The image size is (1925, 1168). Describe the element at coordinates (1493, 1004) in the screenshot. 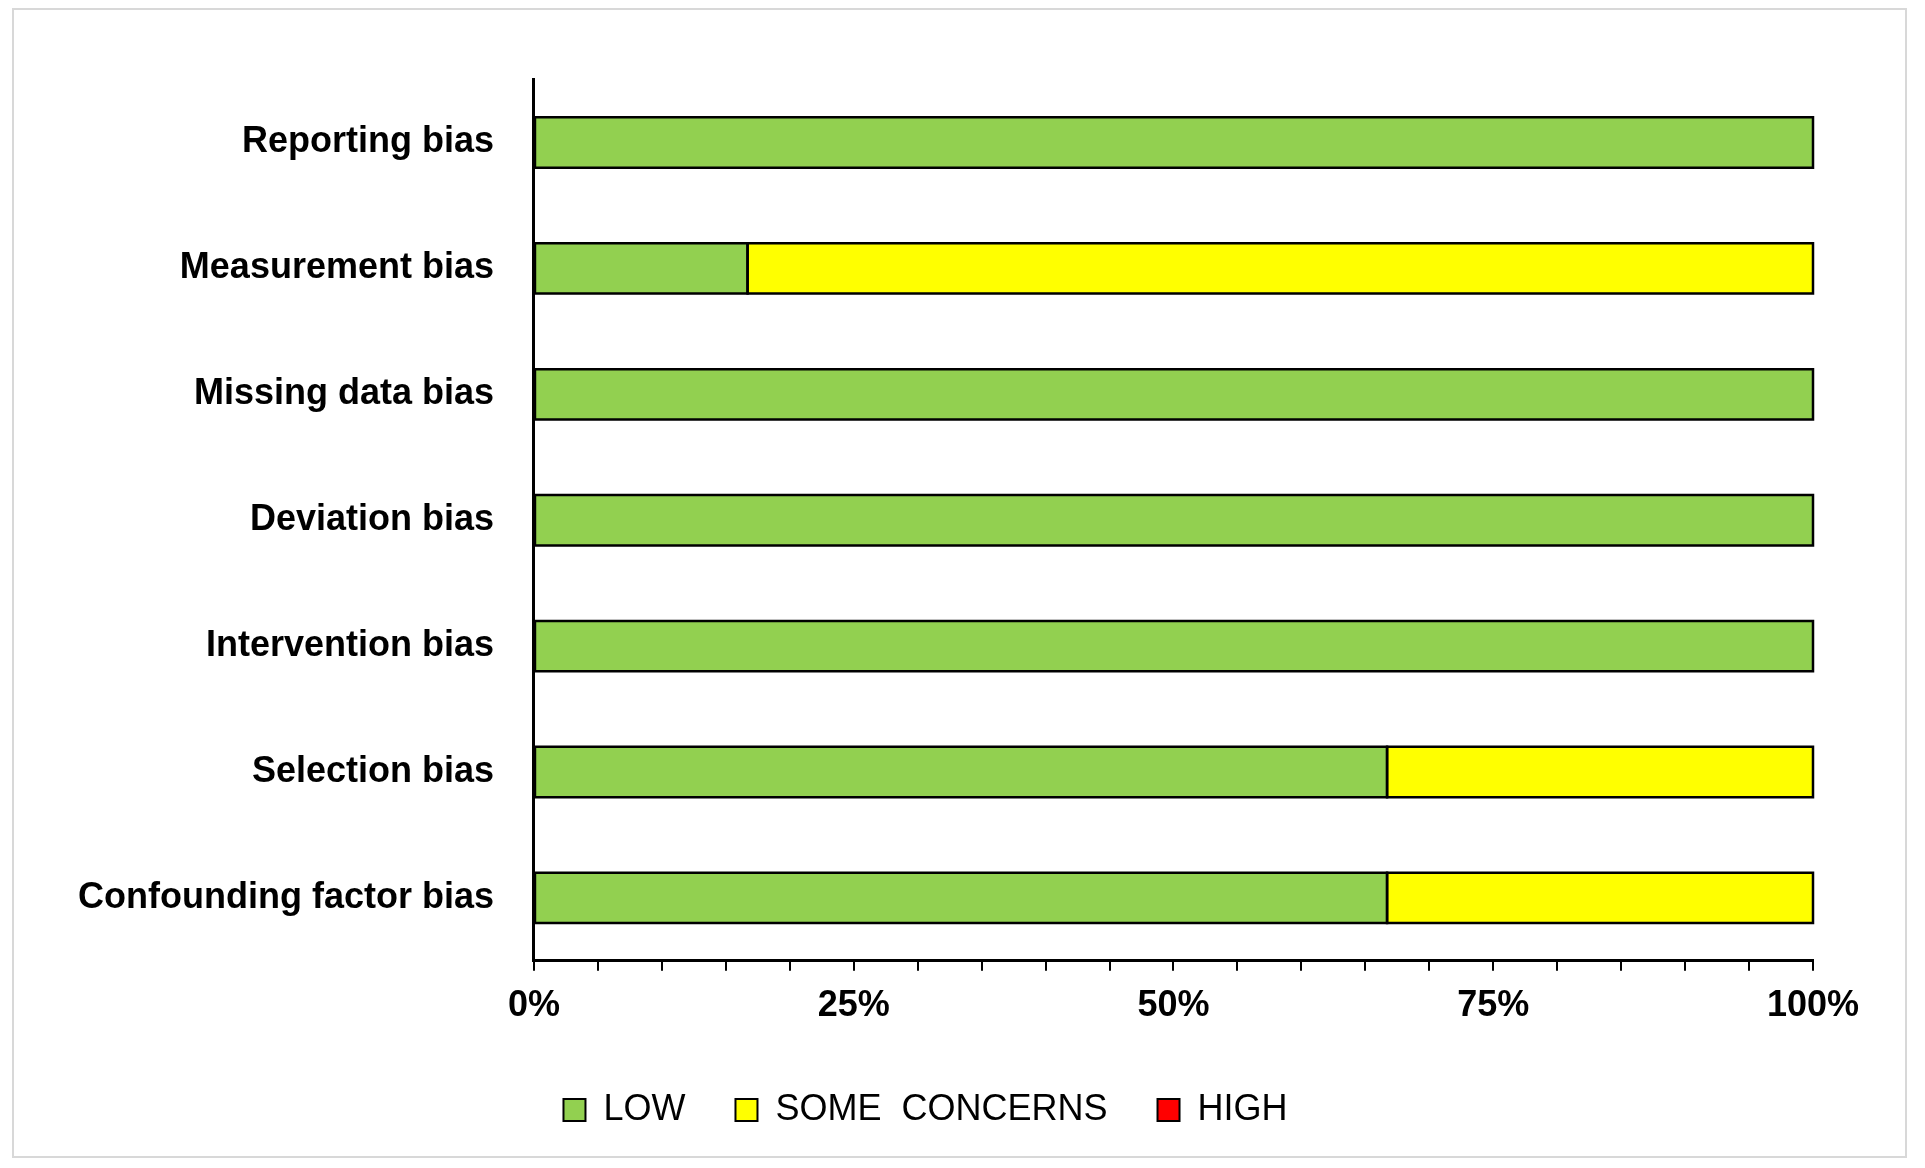

I see `x-tick-label: 75%` at that location.